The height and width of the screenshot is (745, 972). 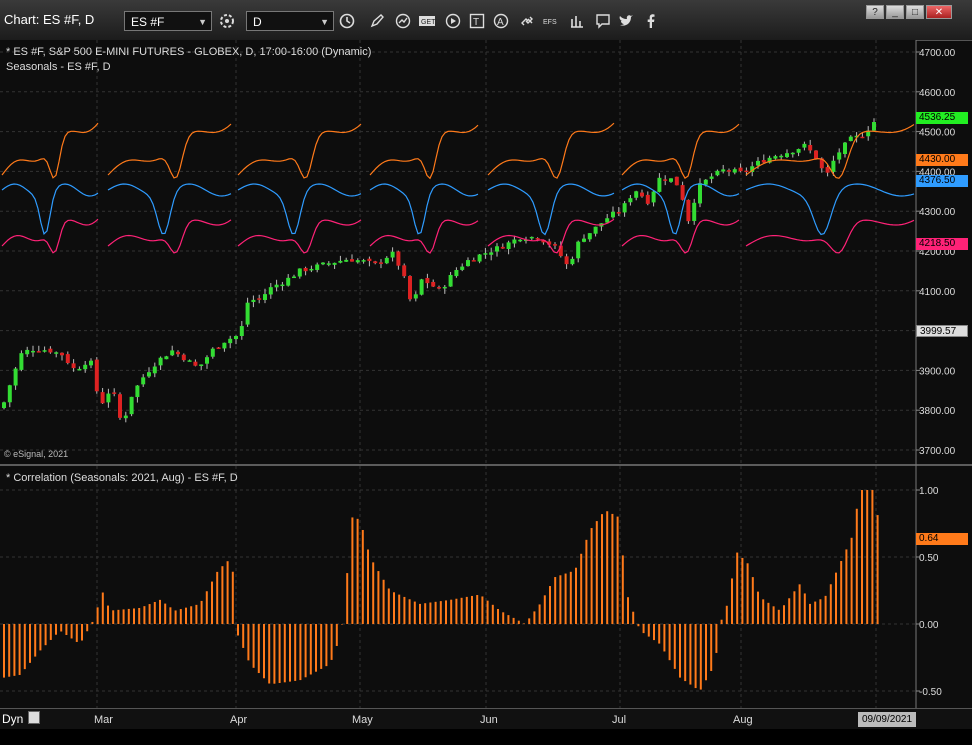 What do you see at coordinates (939, 12) in the screenshot?
I see `close-button: ✕` at bounding box center [939, 12].